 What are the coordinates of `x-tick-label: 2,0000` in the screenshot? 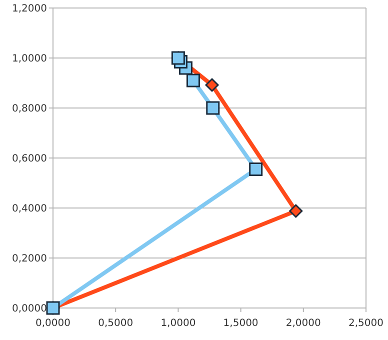 It's located at (303, 323).